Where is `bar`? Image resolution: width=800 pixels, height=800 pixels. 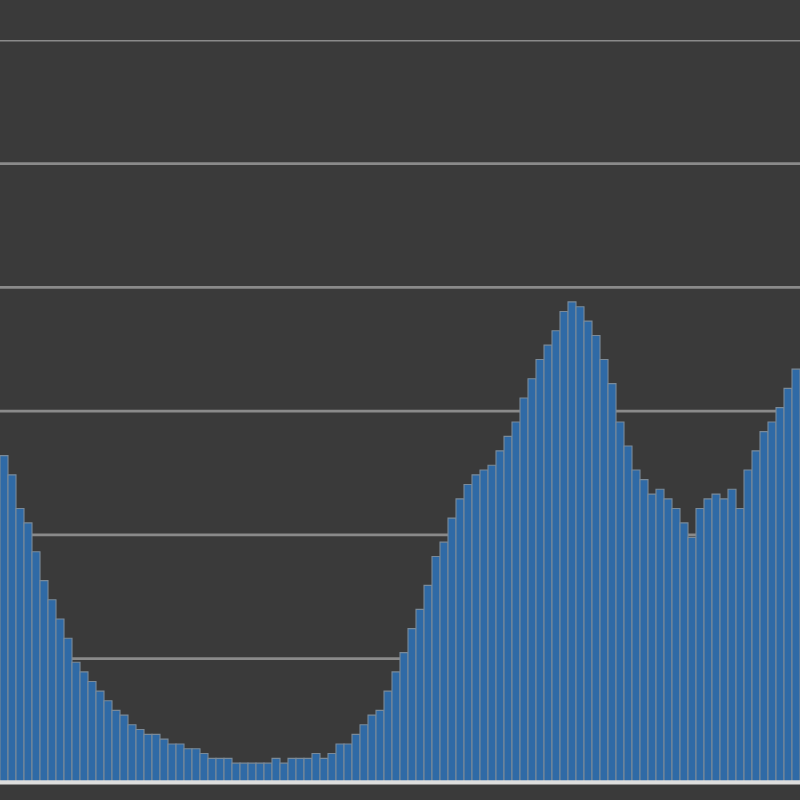 bar is located at coordinates (795, 575).